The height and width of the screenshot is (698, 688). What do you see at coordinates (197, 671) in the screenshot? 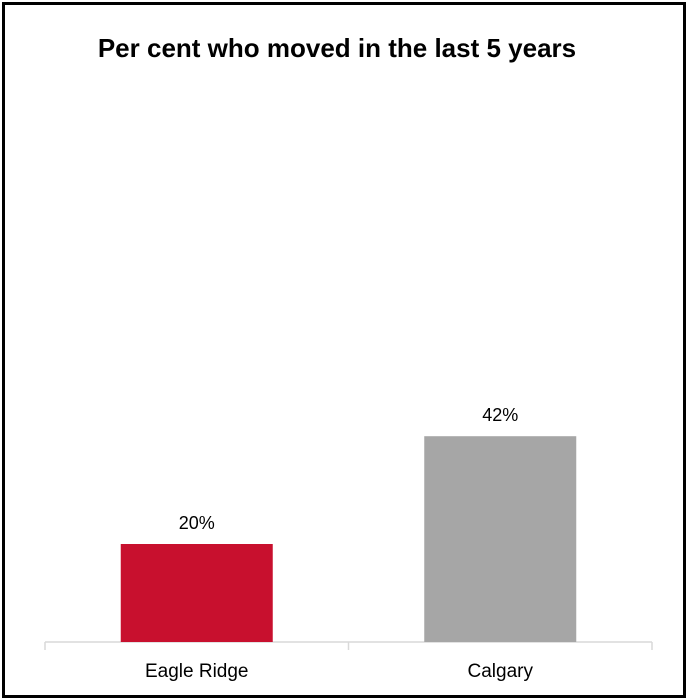
I see `category-label: Eagle Ridge` at bounding box center [197, 671].